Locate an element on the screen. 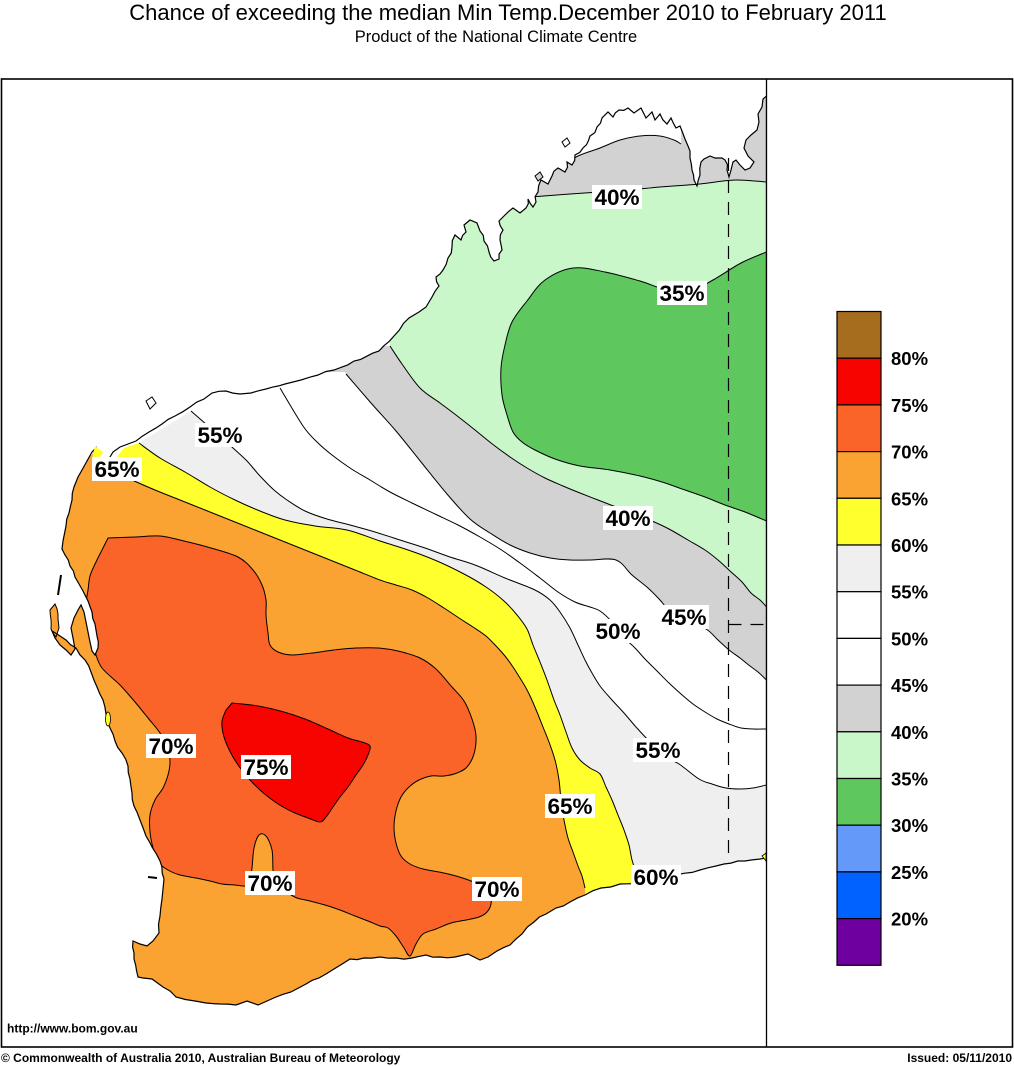  svg-text: 30% is located at coordinates (909, 825).